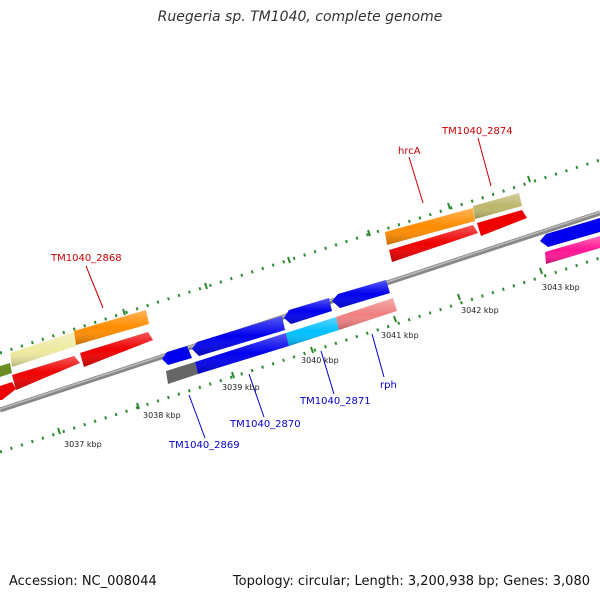 This screenshot has height=600, width=600. Describe the element at coordinates (400, 335) in the screenshot. I see `tick-label: 3041 kbp` at that location.